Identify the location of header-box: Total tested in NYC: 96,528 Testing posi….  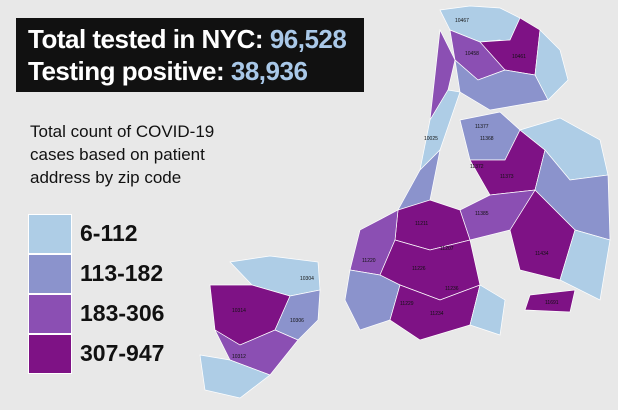
(190, 55).